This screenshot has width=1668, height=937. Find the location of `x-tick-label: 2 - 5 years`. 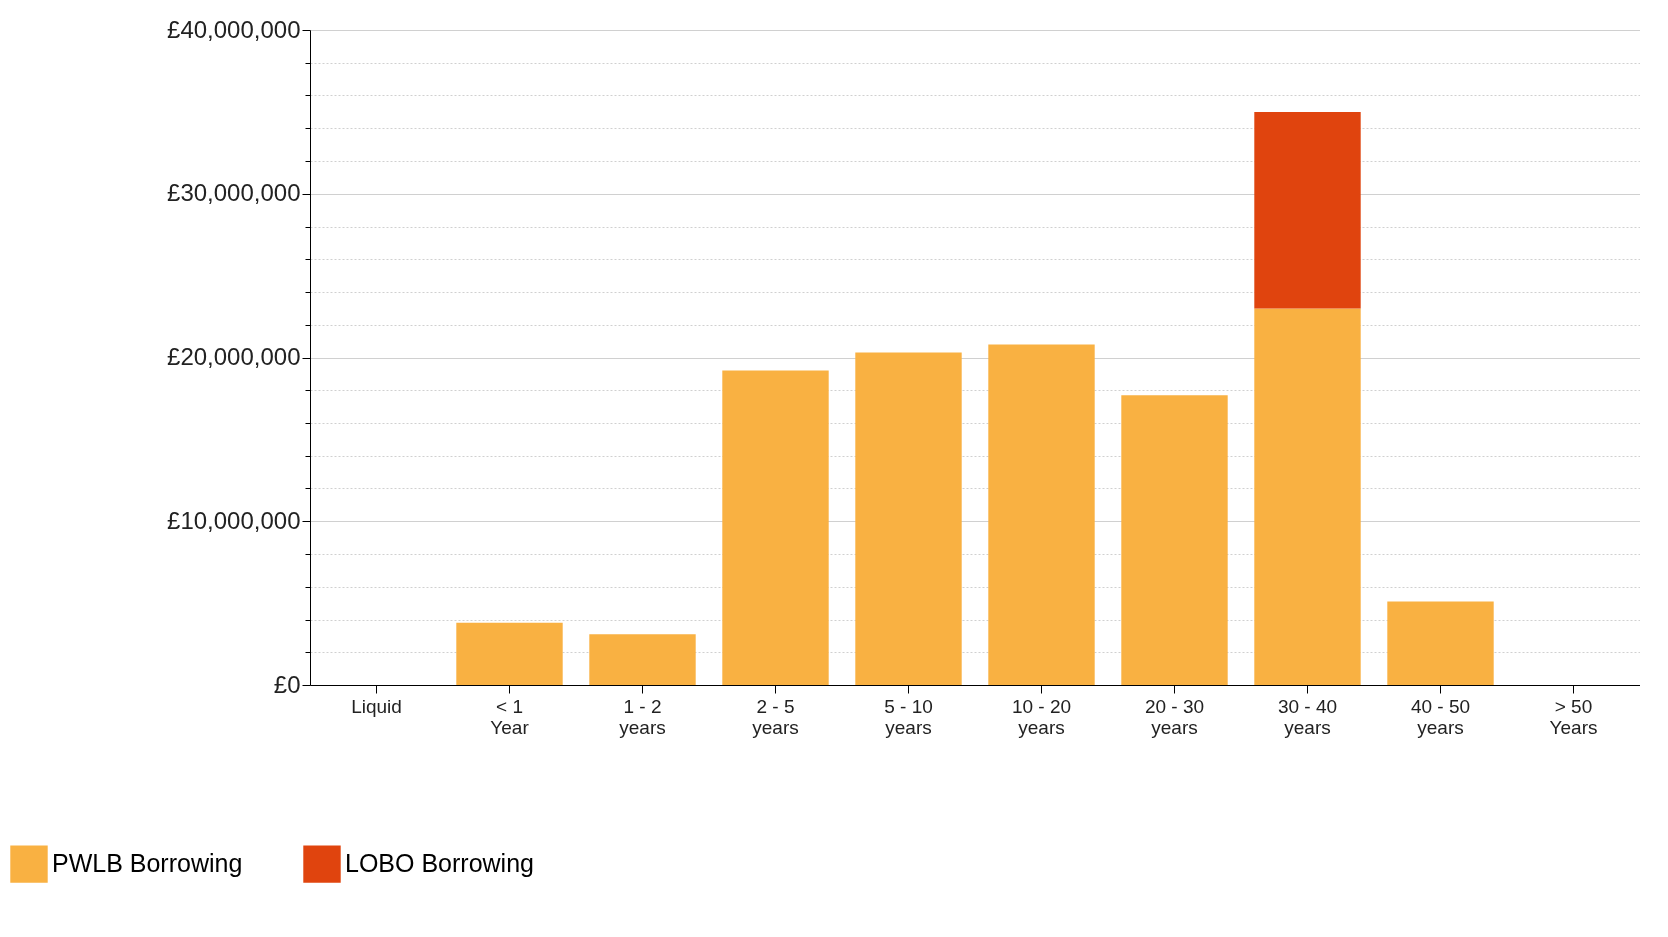

x-tick-label: 2 - 5 years is located at coordinates (775, 716).